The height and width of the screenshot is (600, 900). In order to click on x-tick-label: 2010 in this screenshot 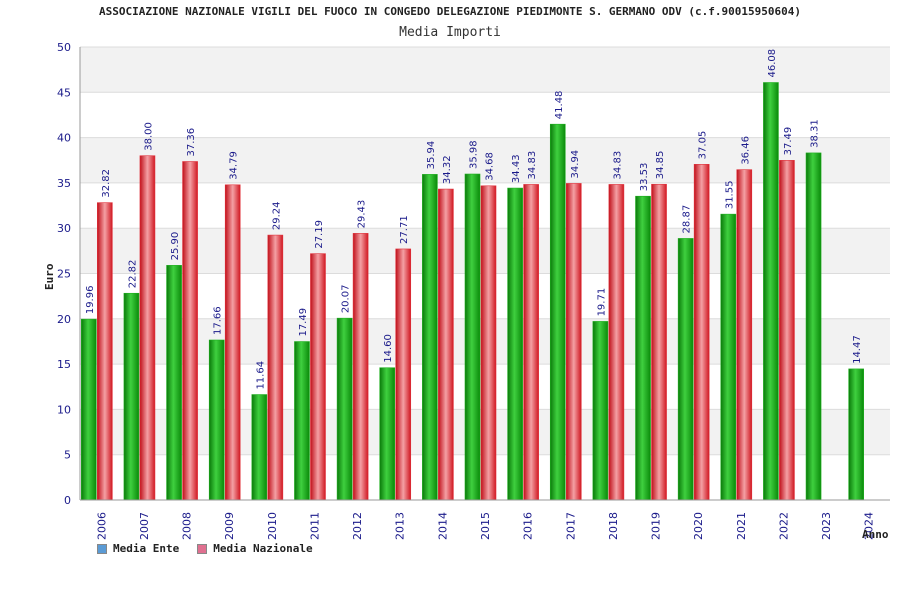, I will do `click(272, 526)`.